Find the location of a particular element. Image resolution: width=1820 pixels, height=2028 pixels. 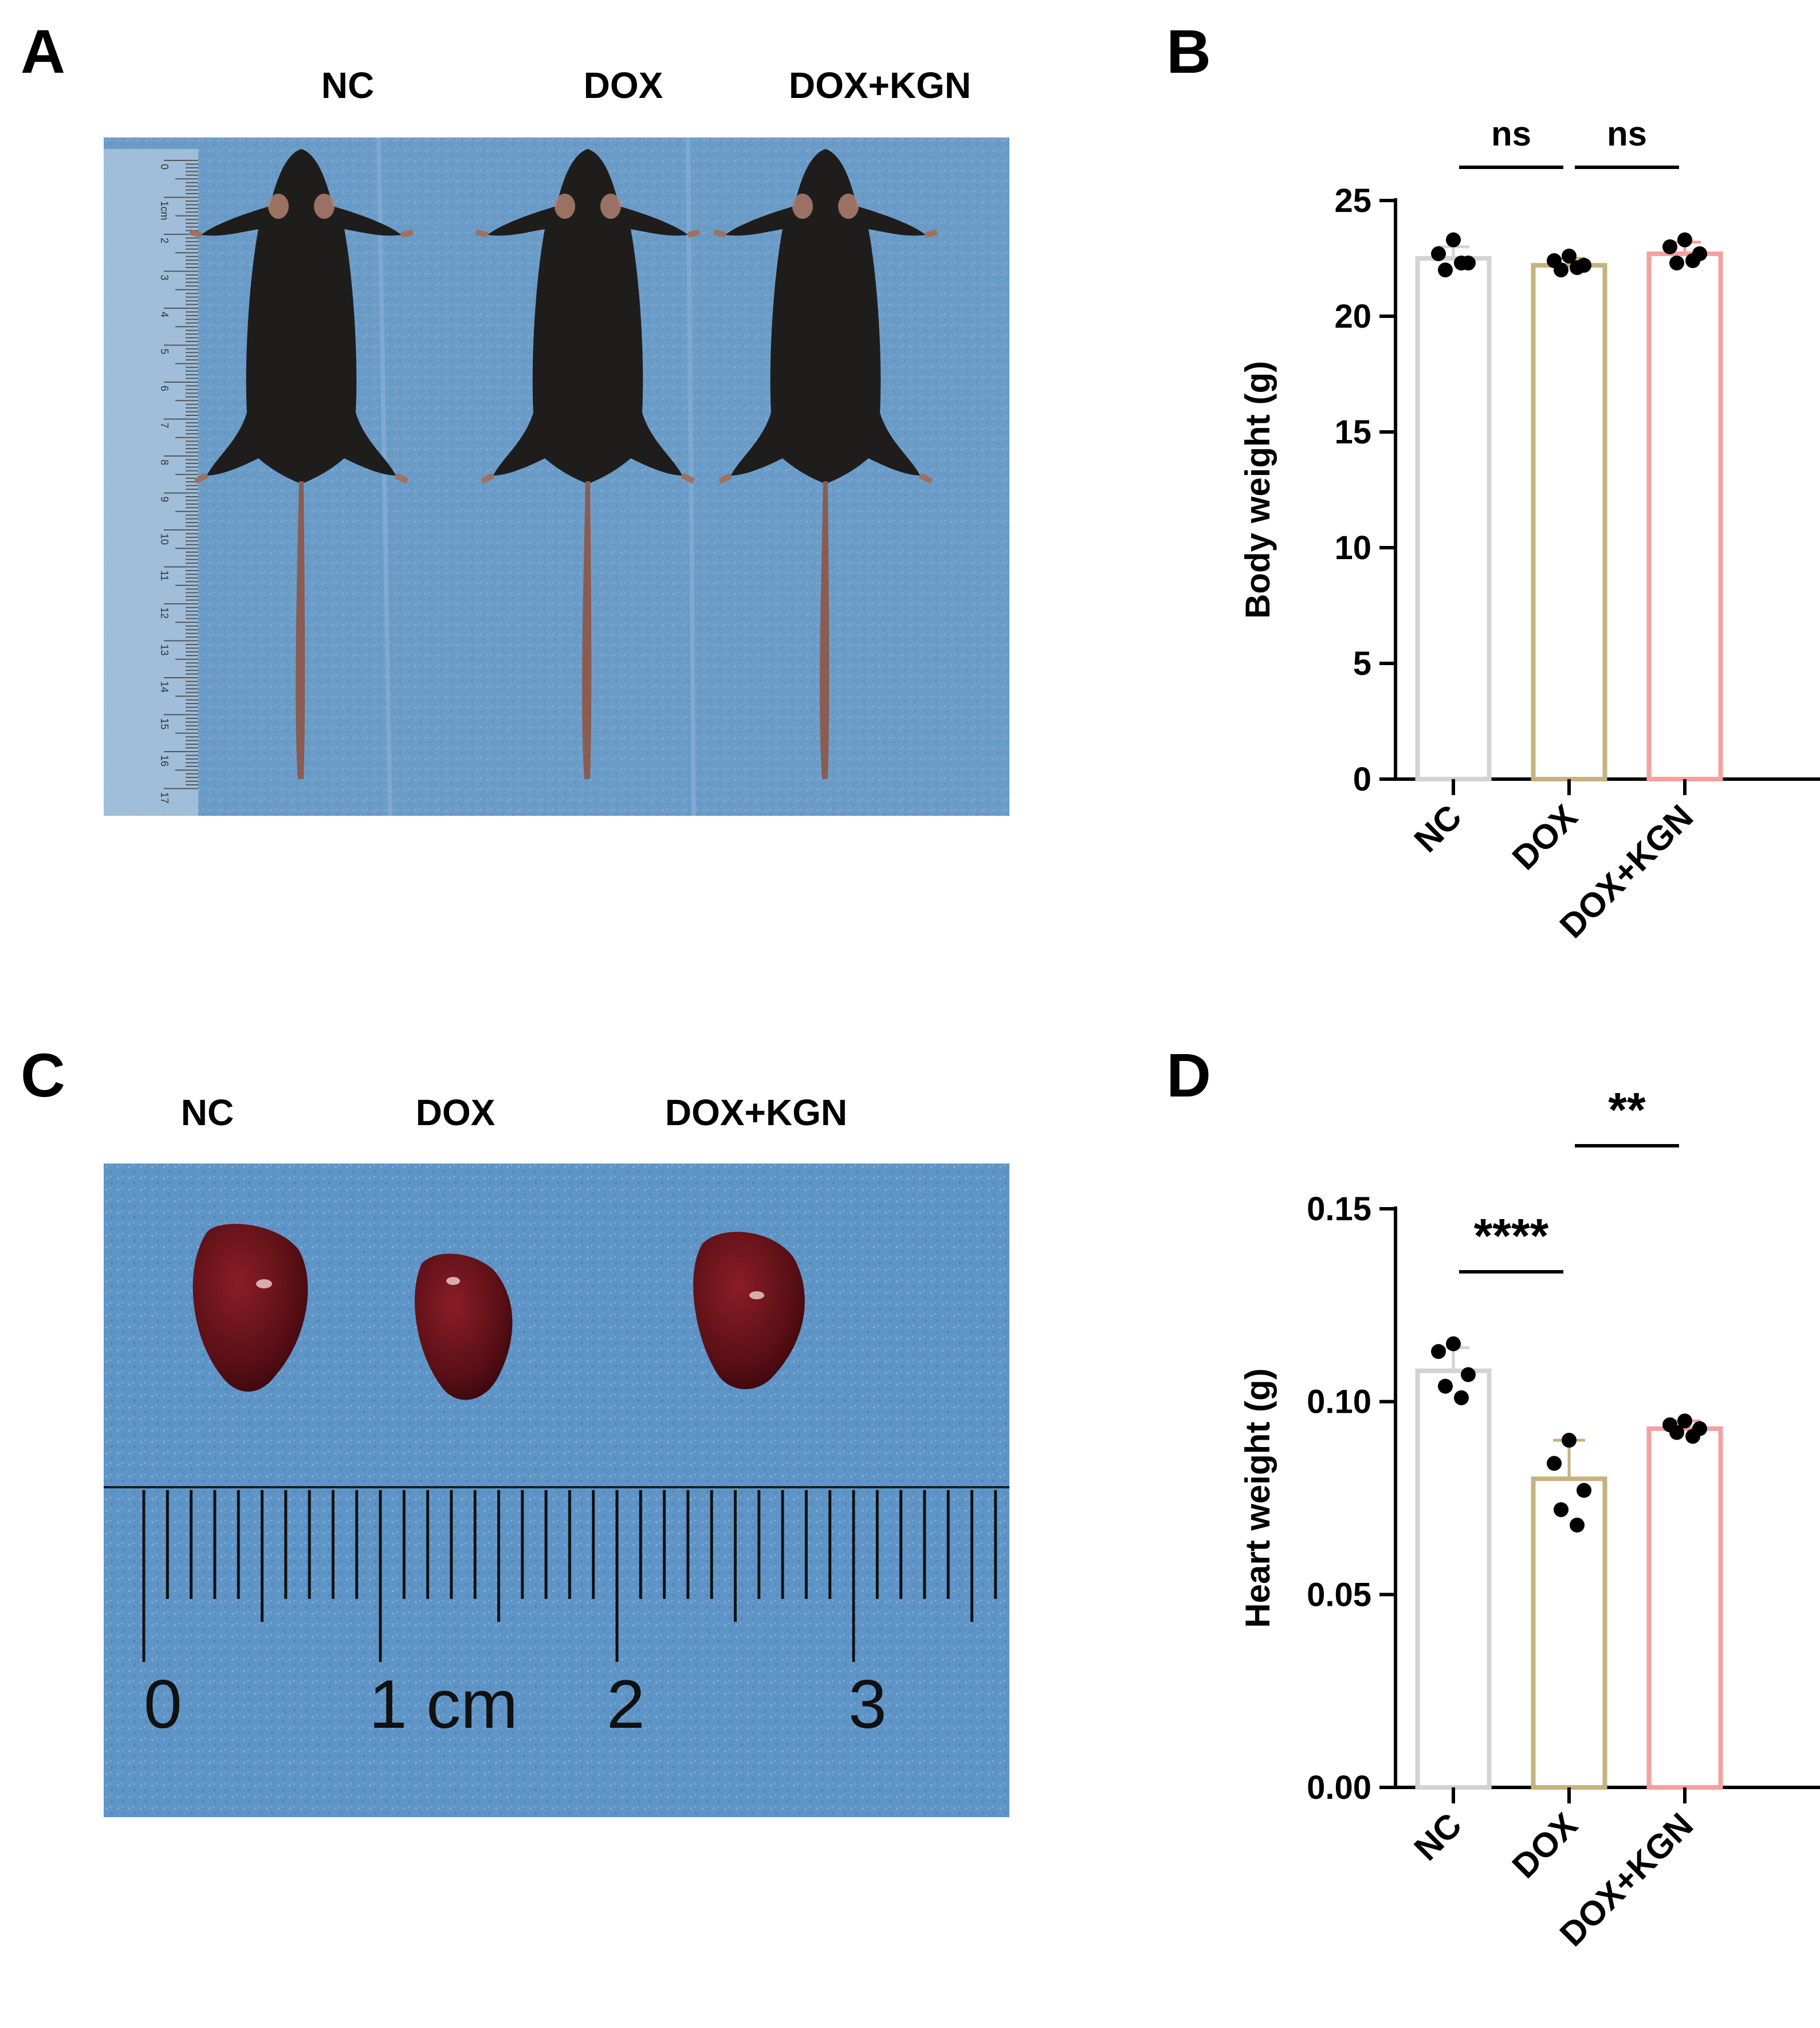

ruler-tick-label: 17 is located at coordinates (164, 798).